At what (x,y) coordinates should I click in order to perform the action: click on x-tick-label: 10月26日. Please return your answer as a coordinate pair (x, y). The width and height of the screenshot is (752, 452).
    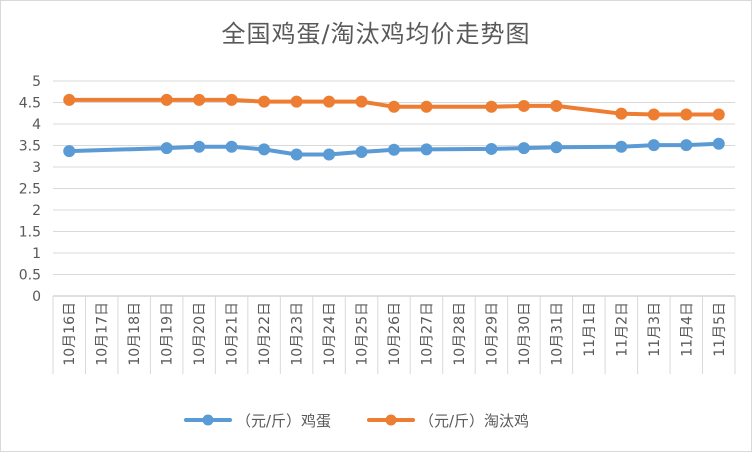
    Looking at the image, I should click on (395, 334).